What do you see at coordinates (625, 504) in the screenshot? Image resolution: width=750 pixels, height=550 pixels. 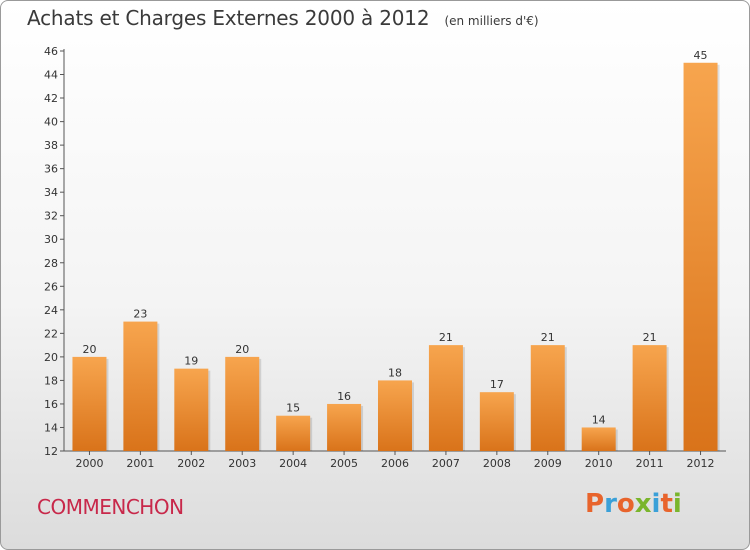 I see `logo-letter: o` at bounding box center [625, 504].